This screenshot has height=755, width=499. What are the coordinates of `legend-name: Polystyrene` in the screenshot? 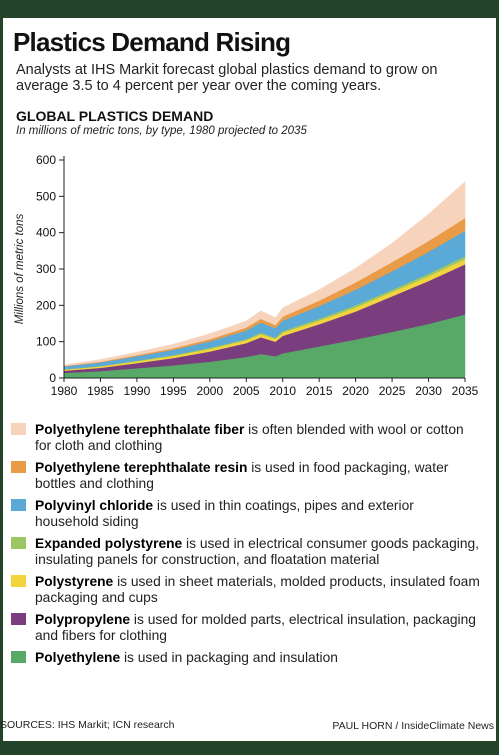 It's located at (74, 581).